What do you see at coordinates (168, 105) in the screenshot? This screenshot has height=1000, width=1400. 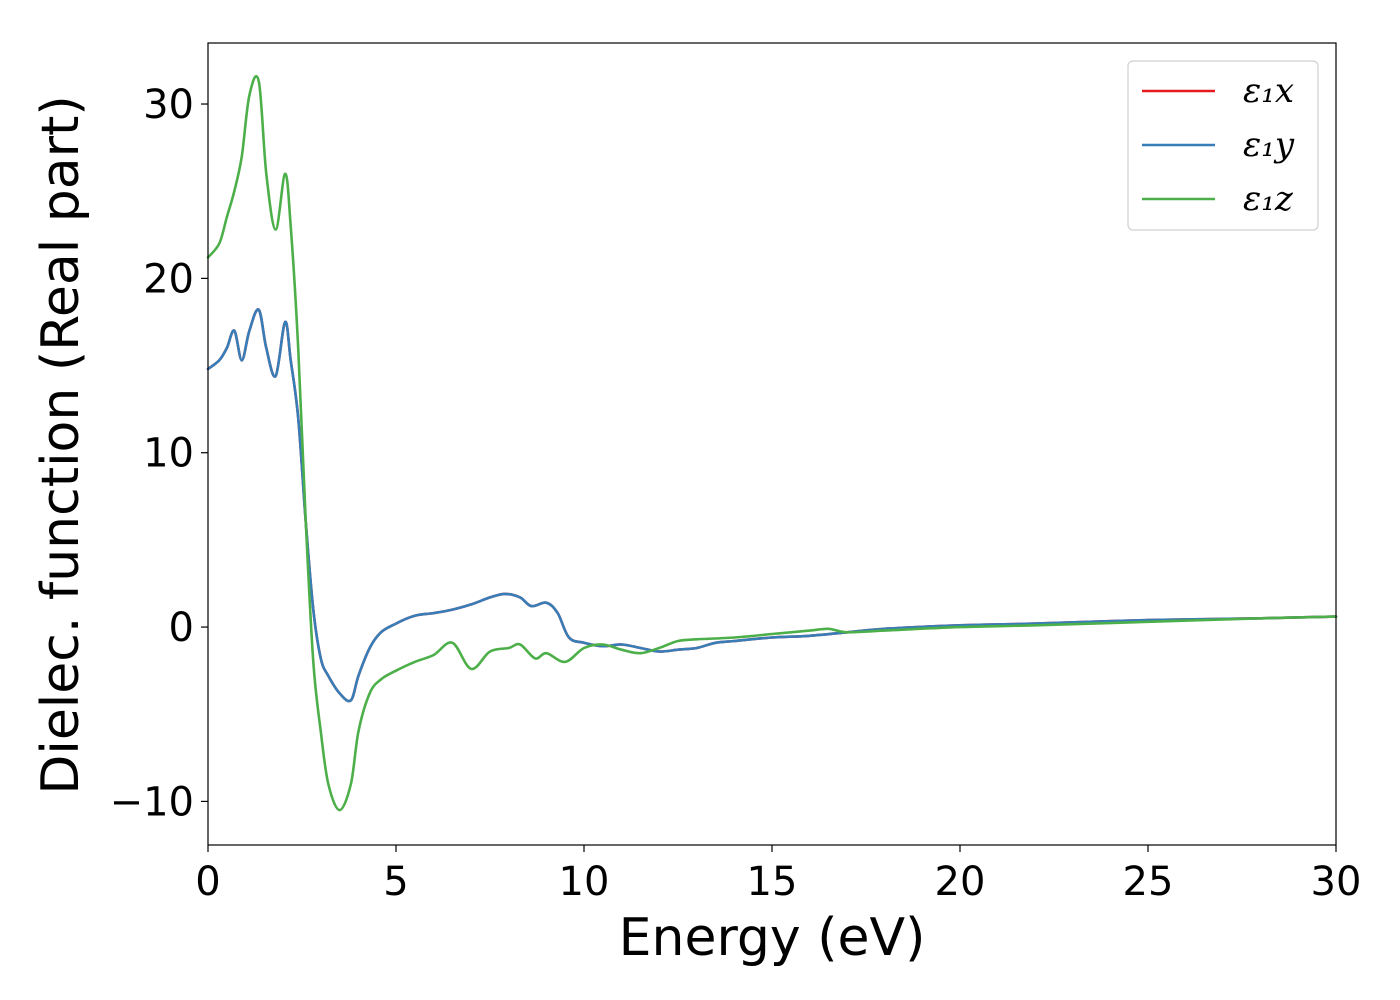 I see `y-tick-label: 30` at bounding box center [168, 105].